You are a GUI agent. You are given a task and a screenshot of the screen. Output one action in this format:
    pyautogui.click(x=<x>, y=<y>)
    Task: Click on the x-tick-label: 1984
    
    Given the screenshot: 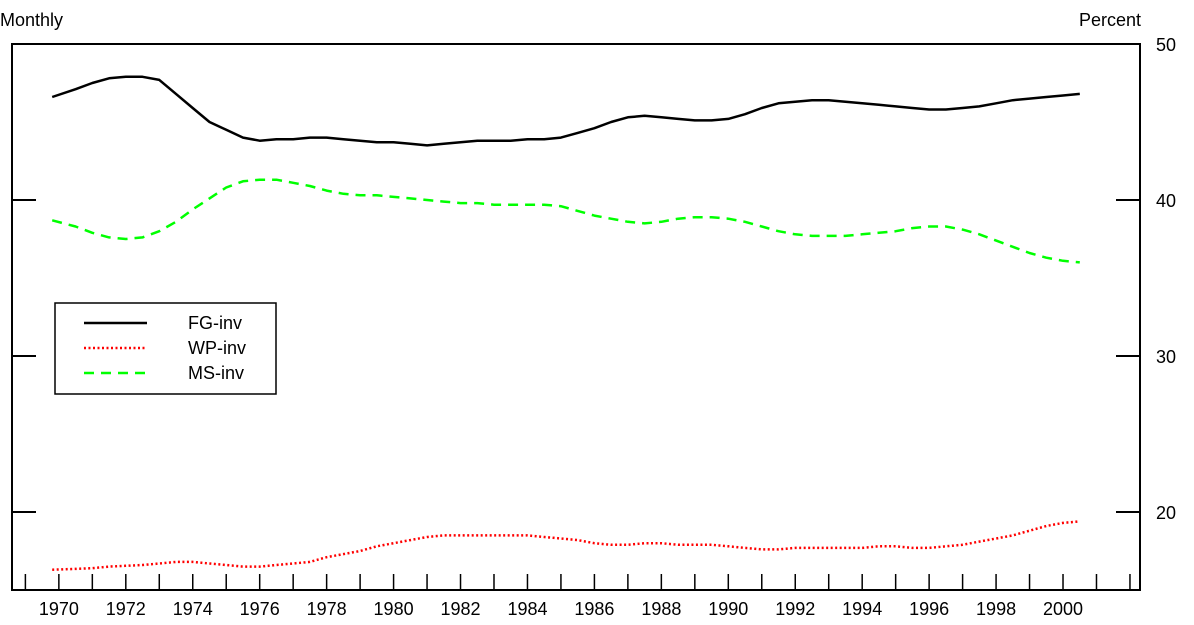 What is the action you would take?
    pyautogui.click(x=527, y=609)
    